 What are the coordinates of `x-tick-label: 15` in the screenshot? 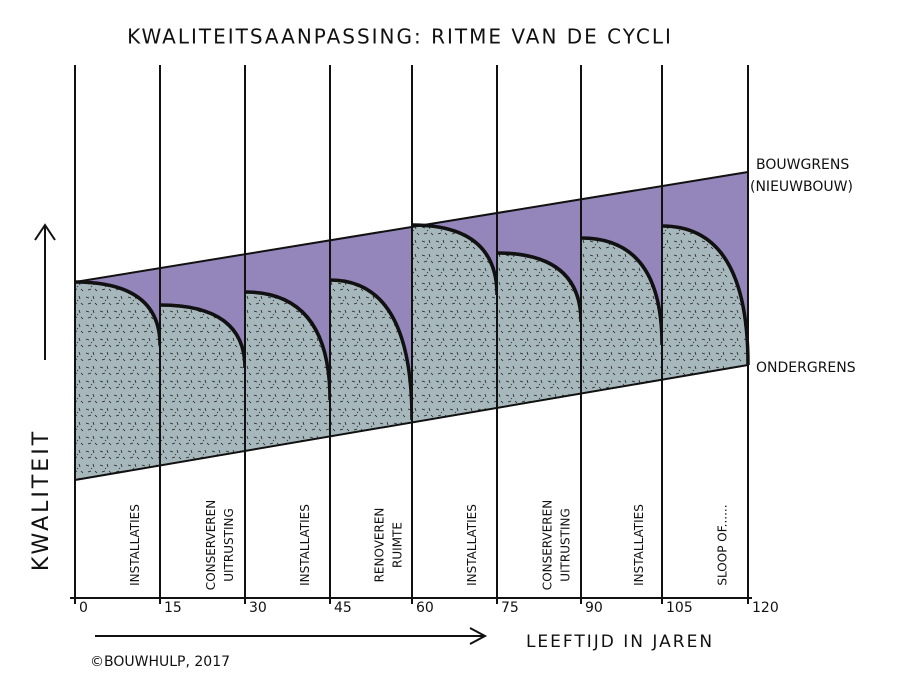 It's located at (173, 608).